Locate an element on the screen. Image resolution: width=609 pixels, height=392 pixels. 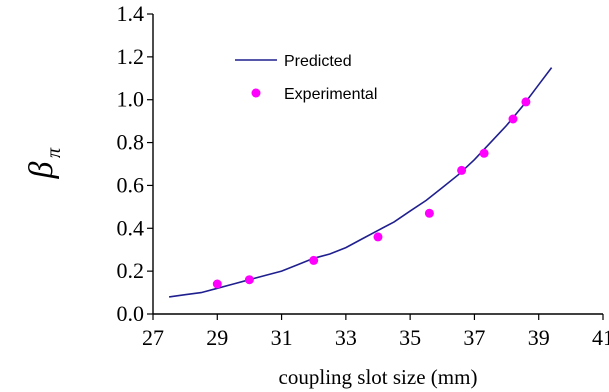
y-tick-label: 1.0 is located at coordinates (131, 99).